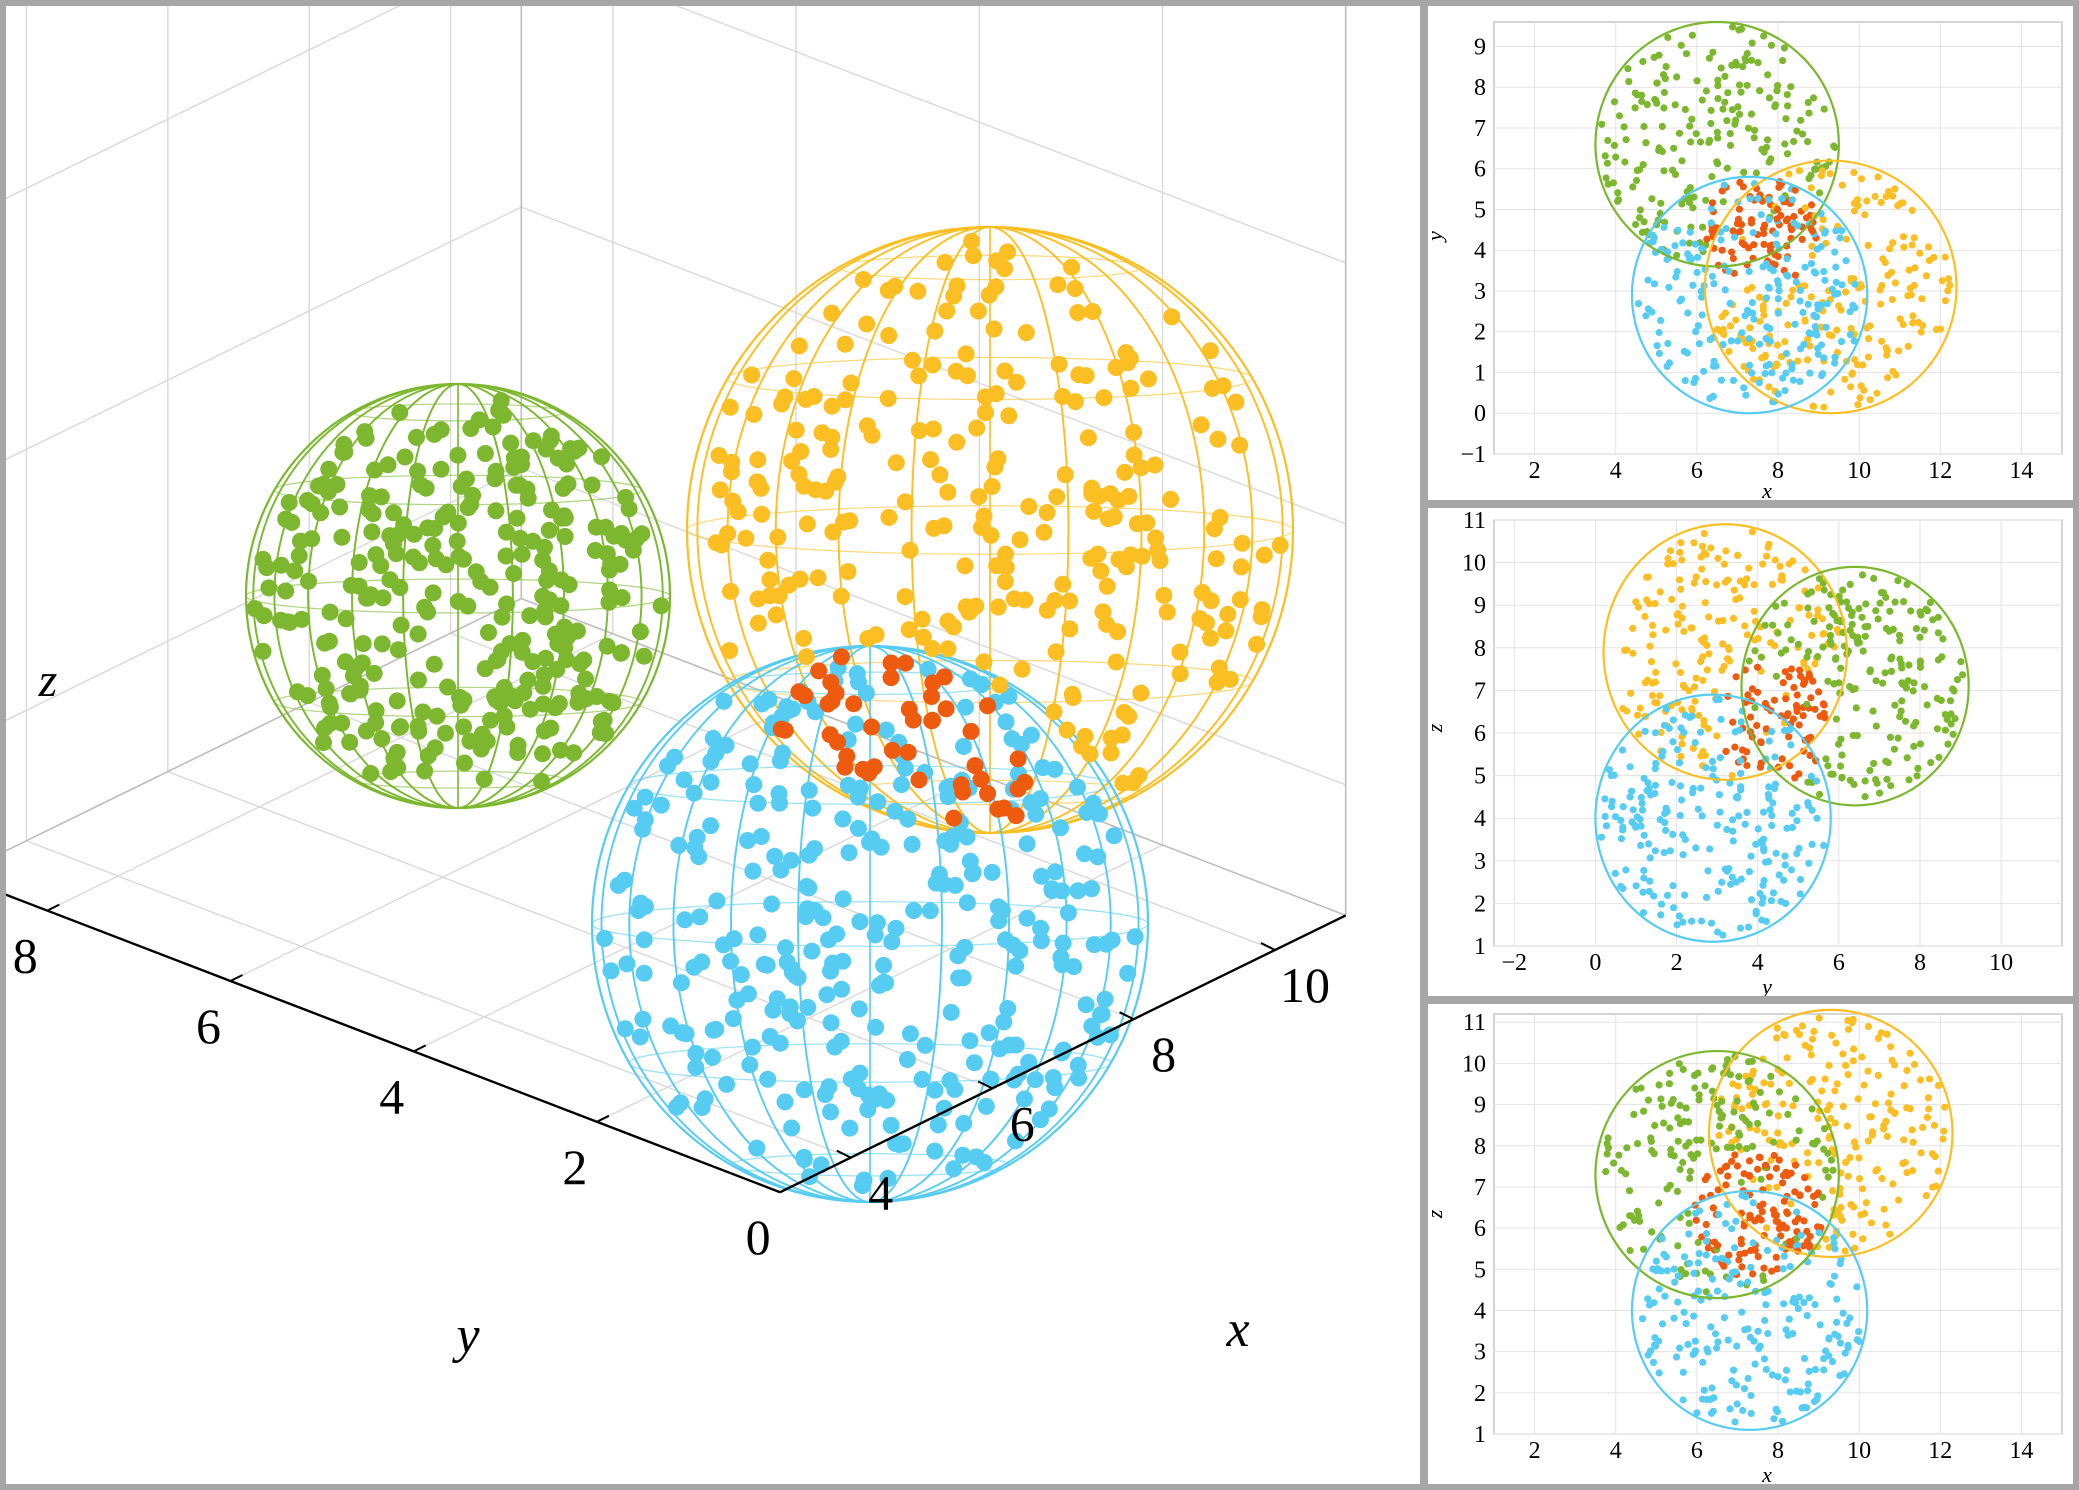  I want to click on y-tick-label: 1, so click(1480, 373).